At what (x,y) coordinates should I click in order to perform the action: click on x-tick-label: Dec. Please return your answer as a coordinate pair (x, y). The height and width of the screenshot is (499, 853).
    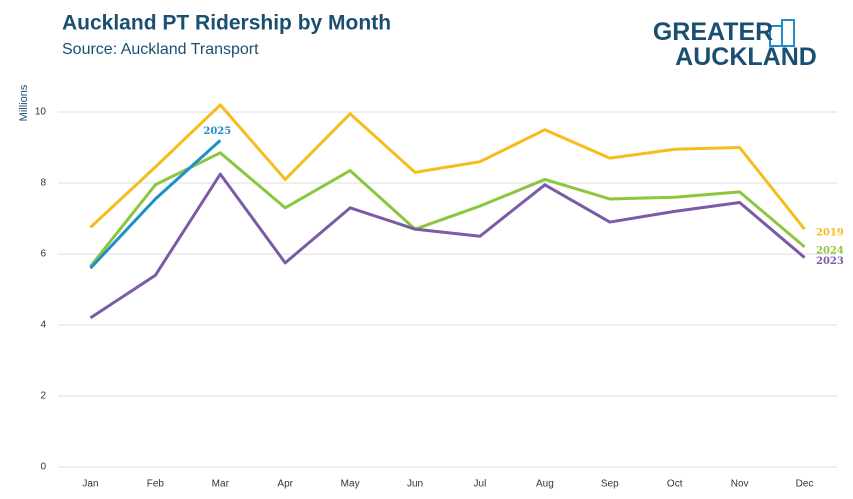
    Looking at the image, I should click on (805, 484).